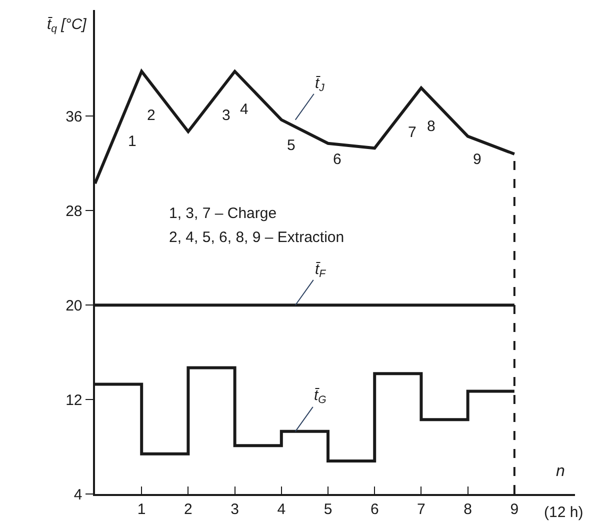 This screenshot has height=532, width=589. I want to click on y-tick-label: 20, so click(74, 305).